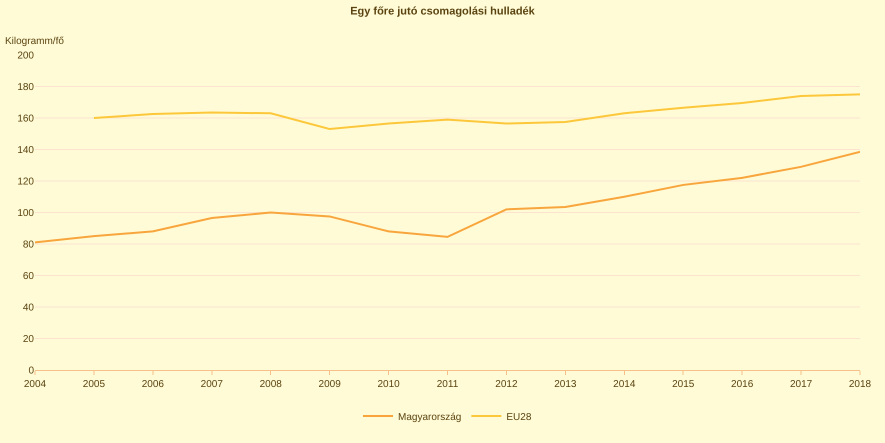 The height and width of the screenshot is (443, 885). What do you see at coordinates (683, 384) in the screenshot?
I see `x-tick-label: 2015` at bounding box center [683, 384].